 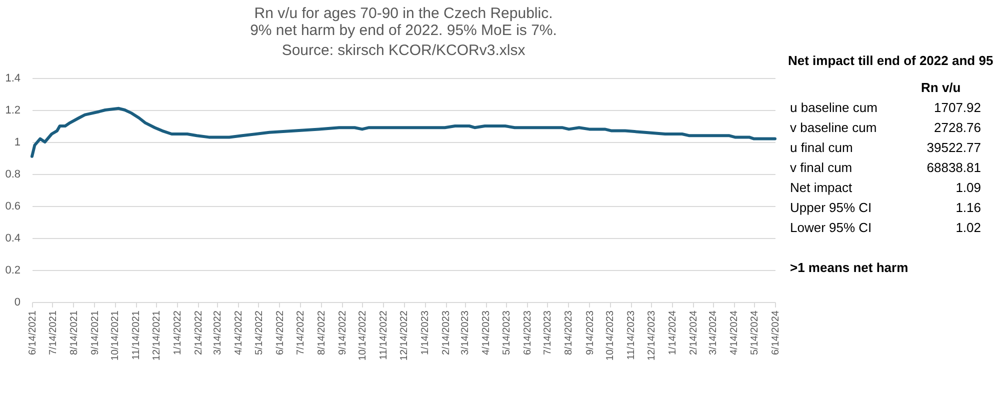 What do you see at coordinates (259, 332) in the screenshot?
I see `x-tick-label: 5/14/2022` at bounding box center [259, 332].